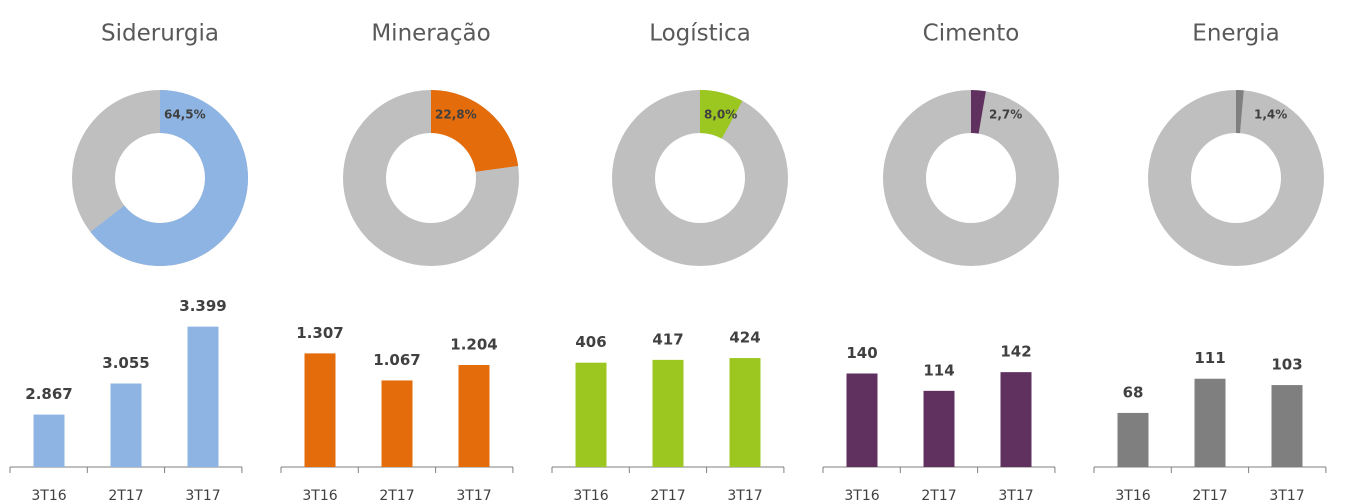 The height and width of the screenshot is (503, 1355). What do you see at coordinates (861, 353) in the screenshot?
I see `data-label: 140` at bounding box center [861, 353].